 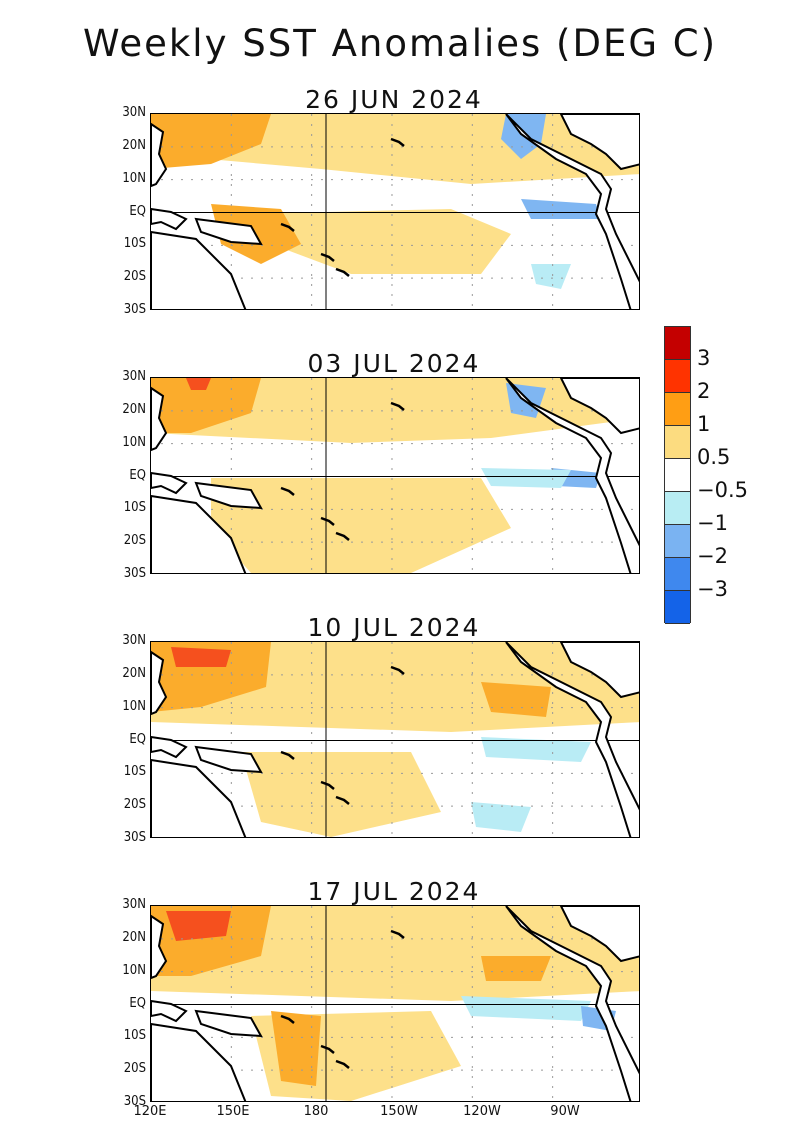 What do you see at coordinates (712, 523) in the screenshot?
I see `colorbar-label: −1` at bounding box center [712, 523].